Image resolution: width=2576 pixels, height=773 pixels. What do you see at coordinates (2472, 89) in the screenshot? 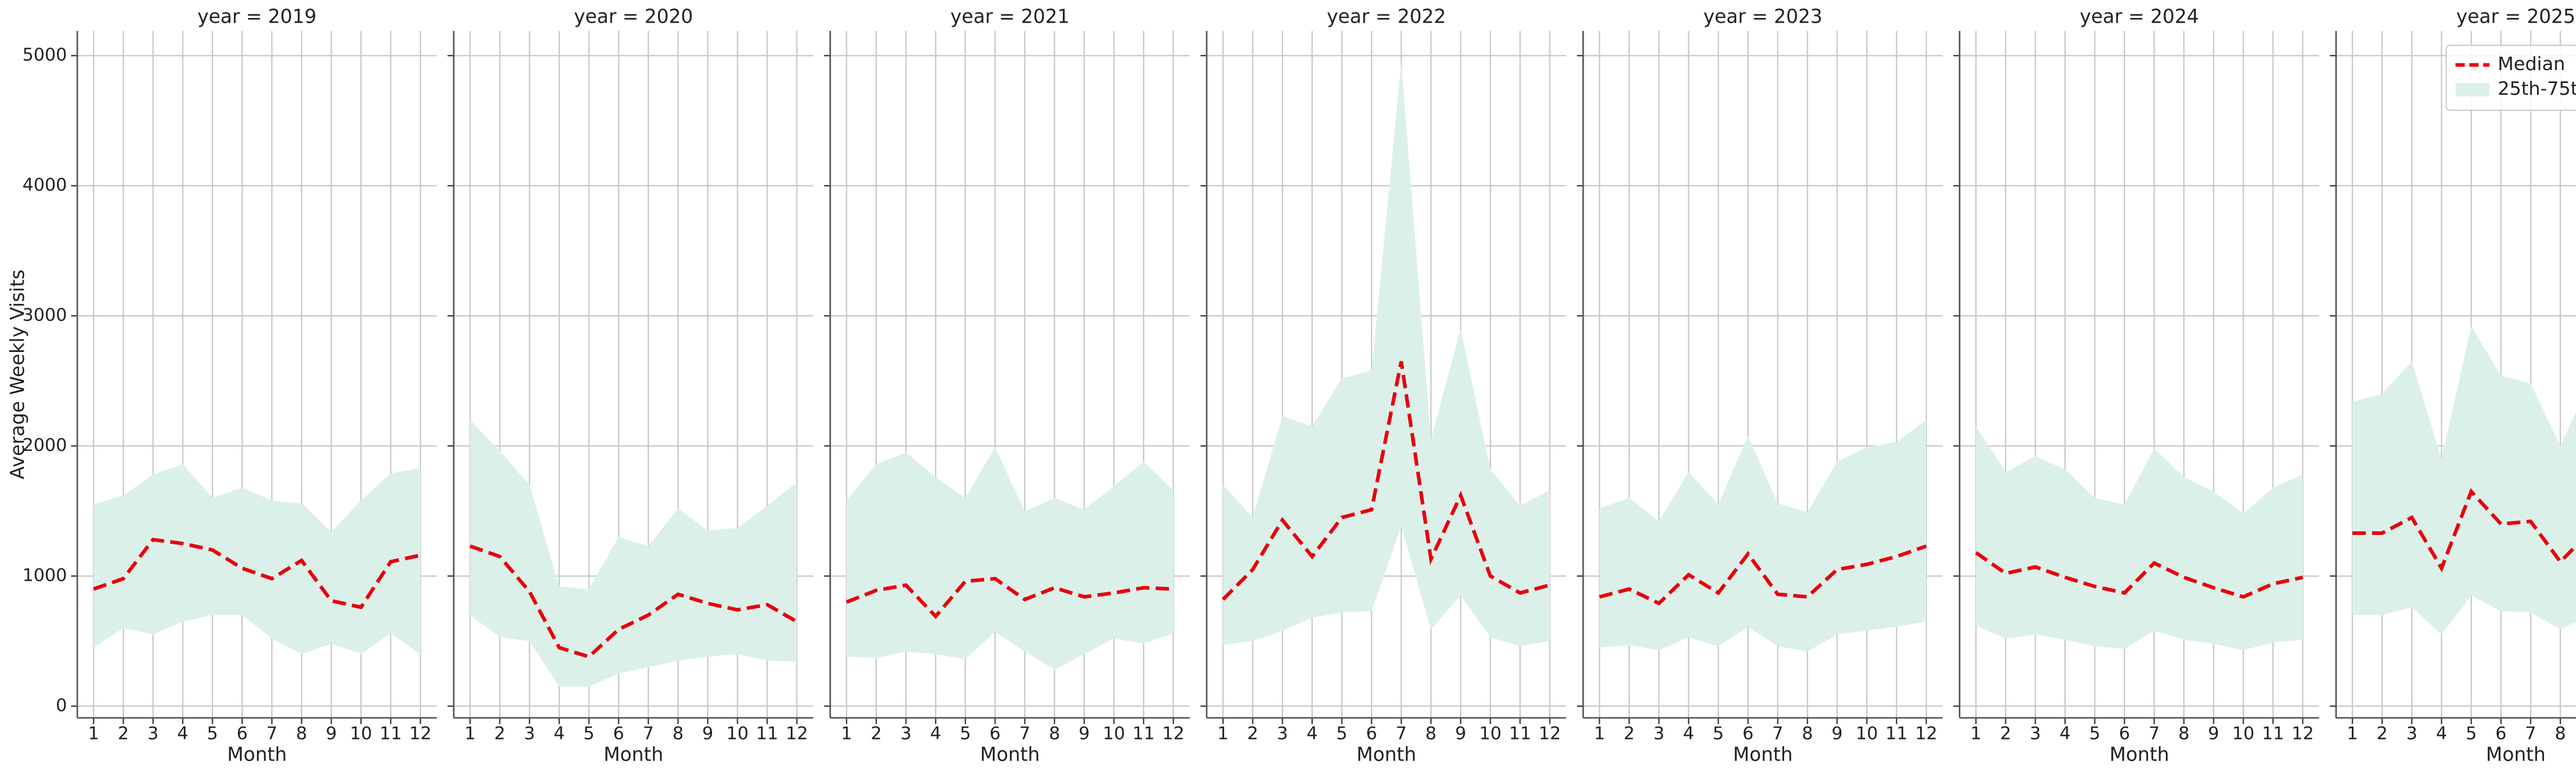
I see `legend-swatch` at bounding box center [2472, 89].